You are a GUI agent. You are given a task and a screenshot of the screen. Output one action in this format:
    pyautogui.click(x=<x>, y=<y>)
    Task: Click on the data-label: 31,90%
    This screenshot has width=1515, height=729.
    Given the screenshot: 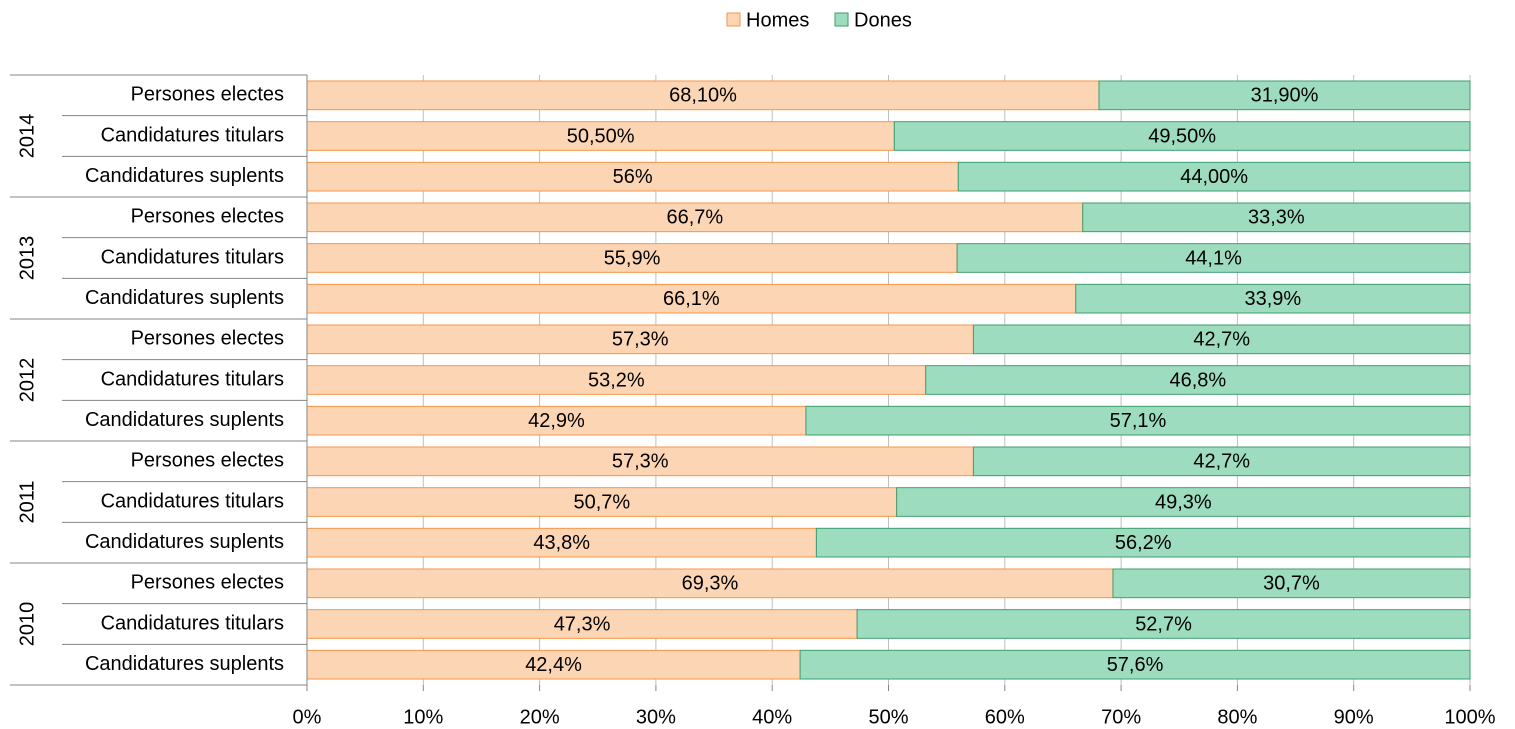 What is the action you would take?
    pyautogui.click(x=1285, y=96)
    